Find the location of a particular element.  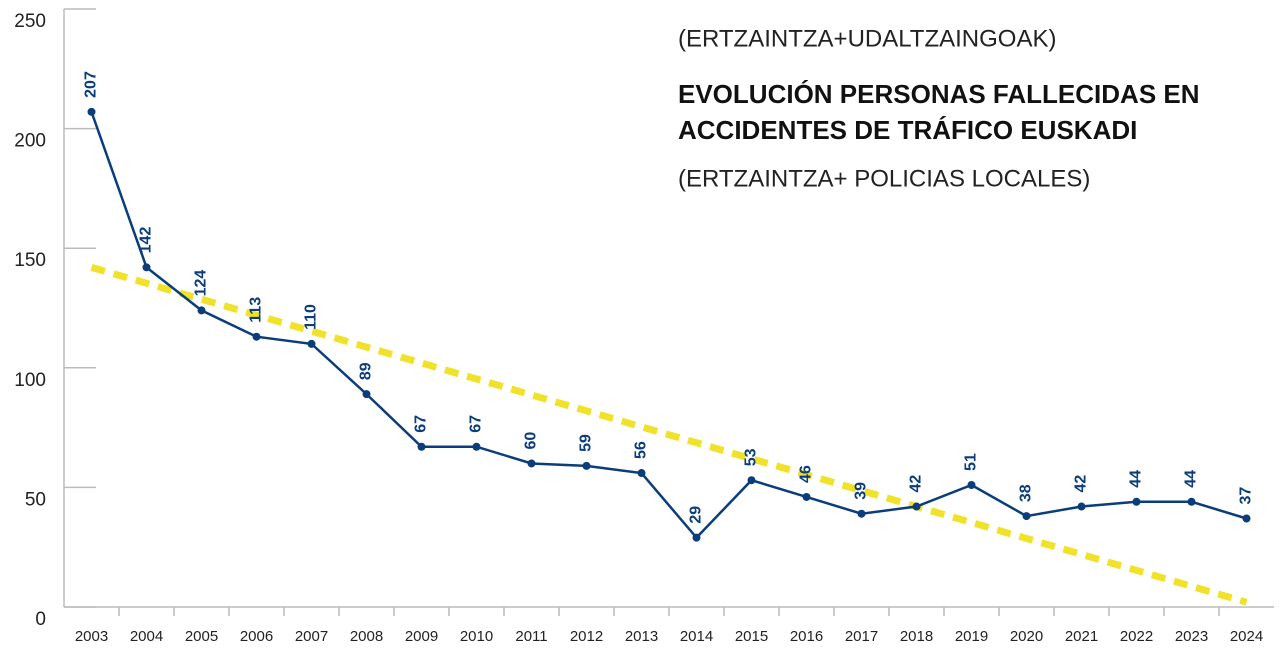

x-tick-label: 2021 is located at coordinates (1081, 636).